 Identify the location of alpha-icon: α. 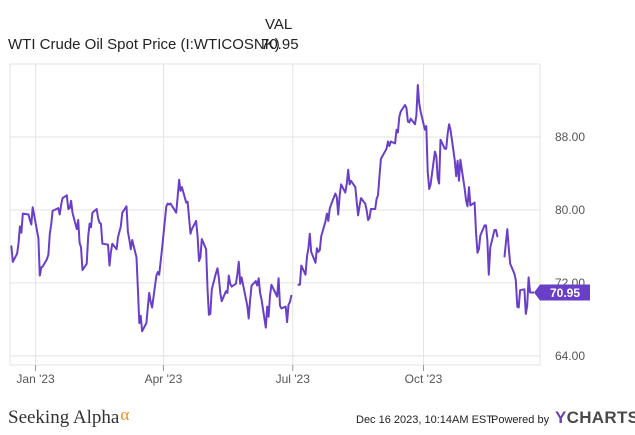
(125, 414).